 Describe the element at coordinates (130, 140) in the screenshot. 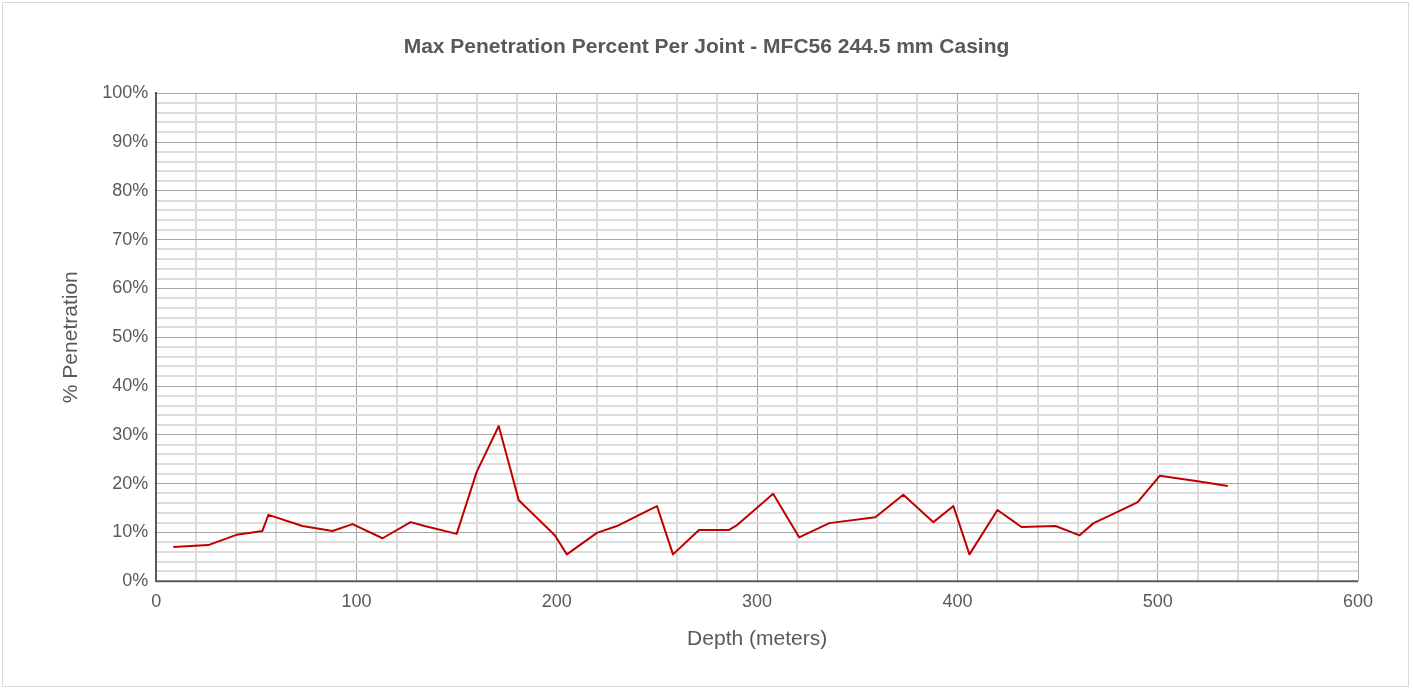

I see `y-tick-label: 90%` at that location.